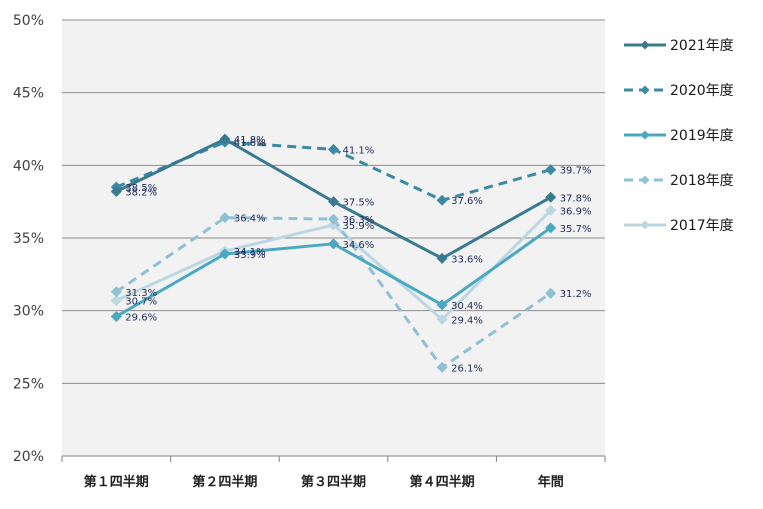 The width and height of the screenshot is (763, 509). I want to click on data-label: 29.6%, so click(141, 317).